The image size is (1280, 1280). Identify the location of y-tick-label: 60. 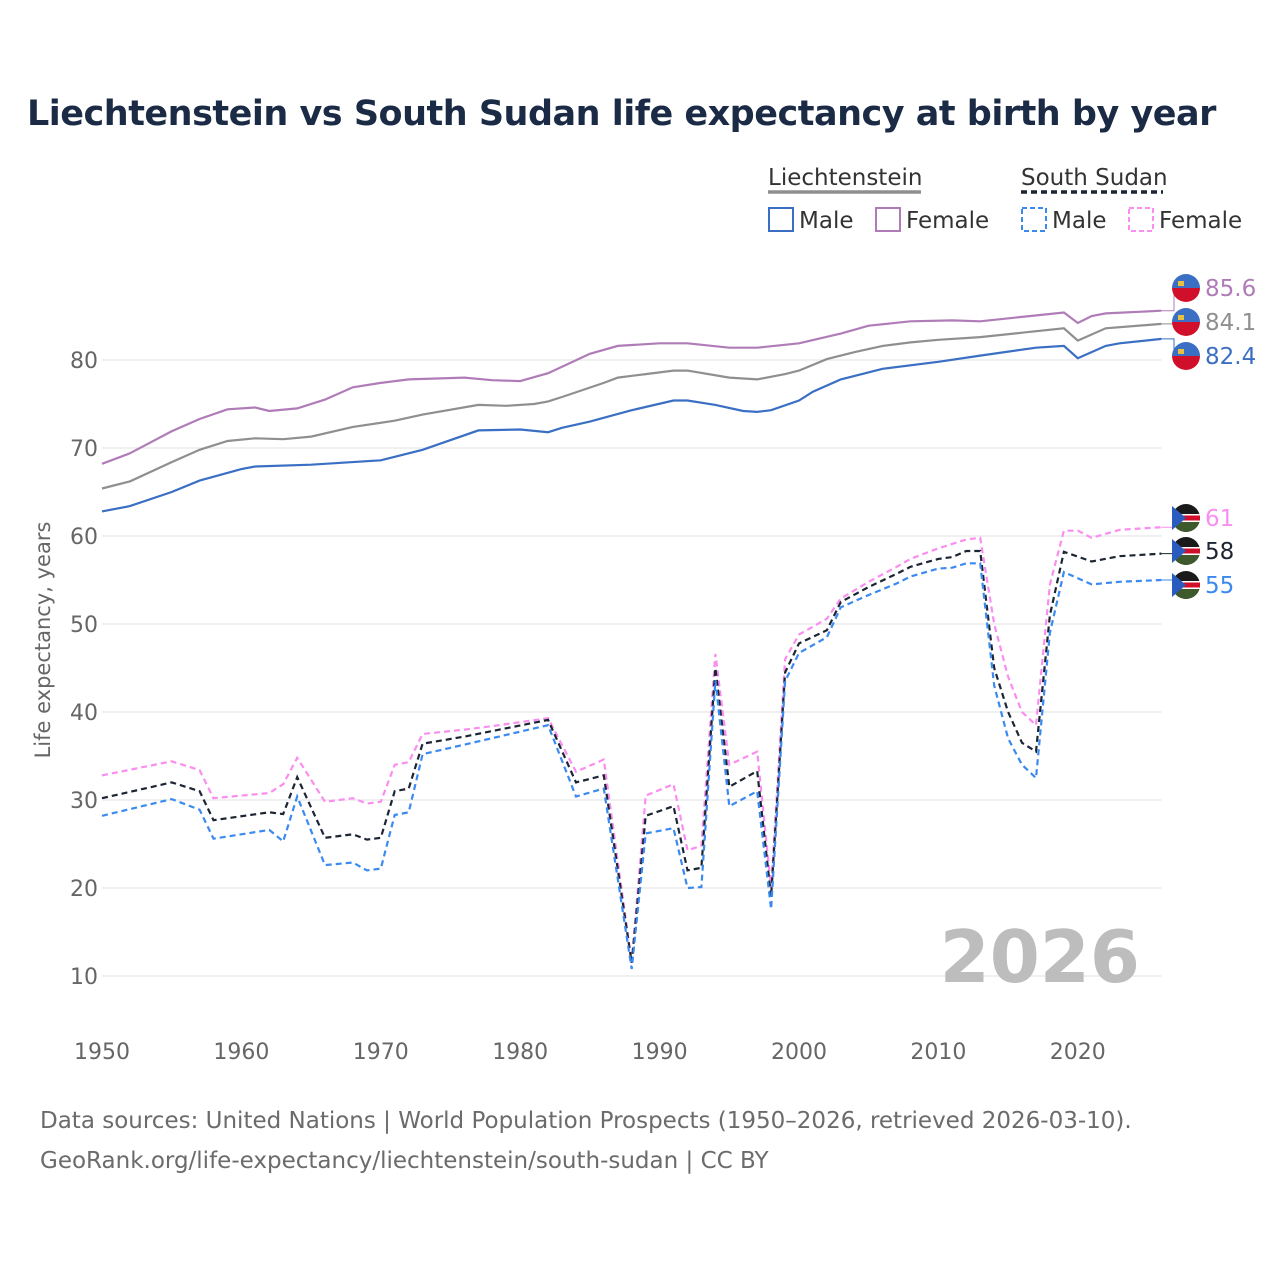
(84, 537).